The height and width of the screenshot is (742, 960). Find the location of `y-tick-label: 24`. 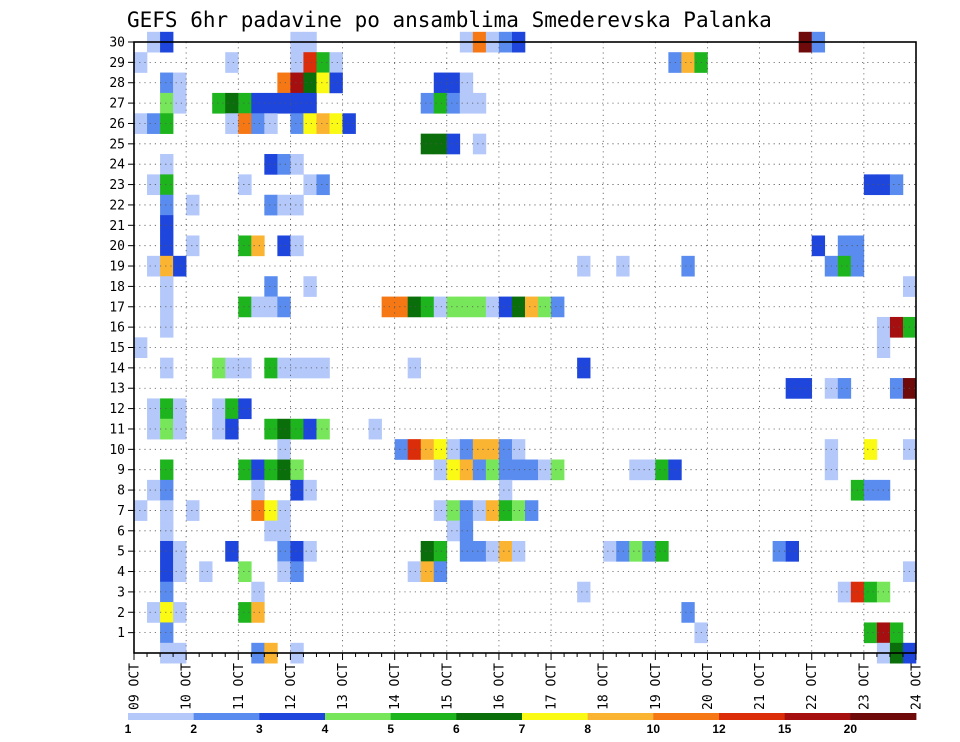

y-tick-label: 24 is located at coordinates (117, 165).